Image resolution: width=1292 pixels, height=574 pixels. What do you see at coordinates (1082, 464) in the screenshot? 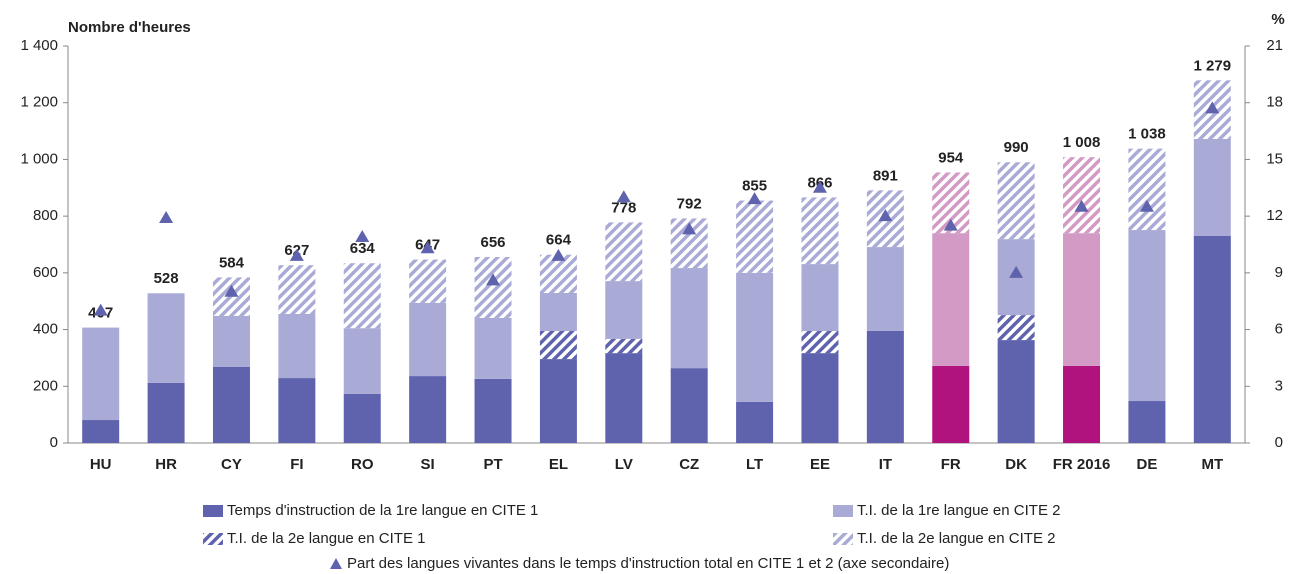
I see `x-tick-label: FR 2016` at bounding box center [1082, 464].